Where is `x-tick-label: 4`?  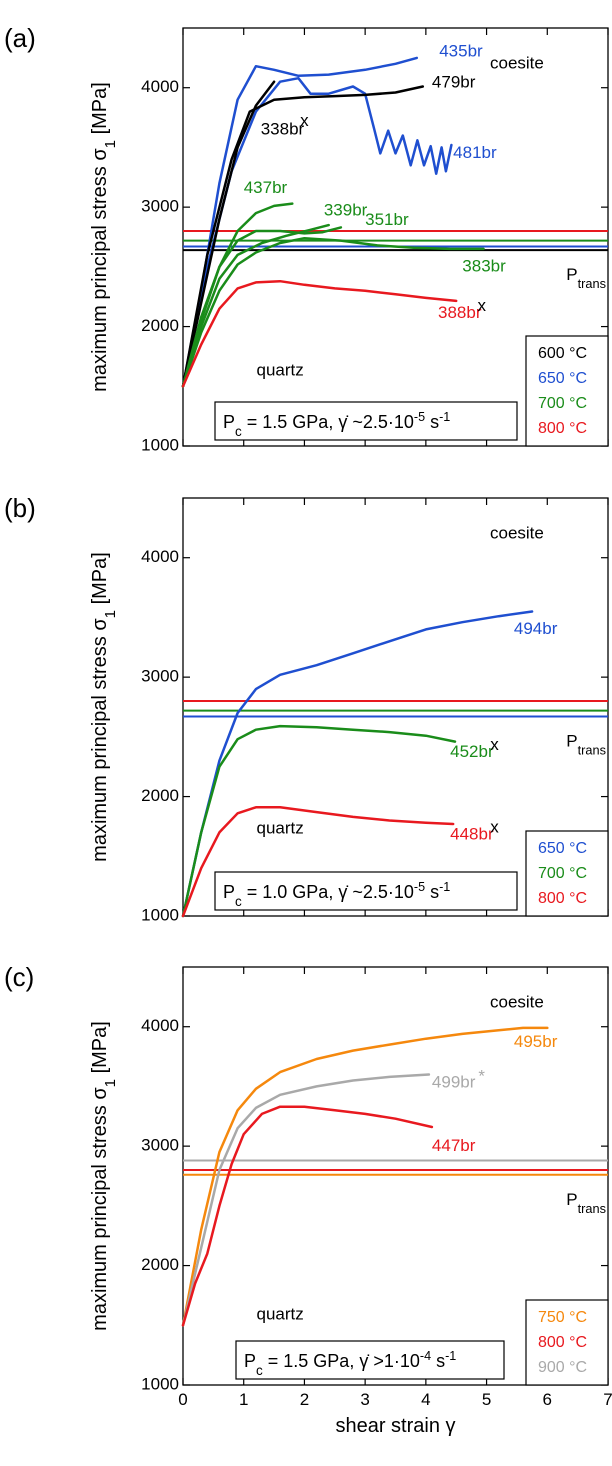 x-tick-label: 4 is located at coordinates (425, 1399).